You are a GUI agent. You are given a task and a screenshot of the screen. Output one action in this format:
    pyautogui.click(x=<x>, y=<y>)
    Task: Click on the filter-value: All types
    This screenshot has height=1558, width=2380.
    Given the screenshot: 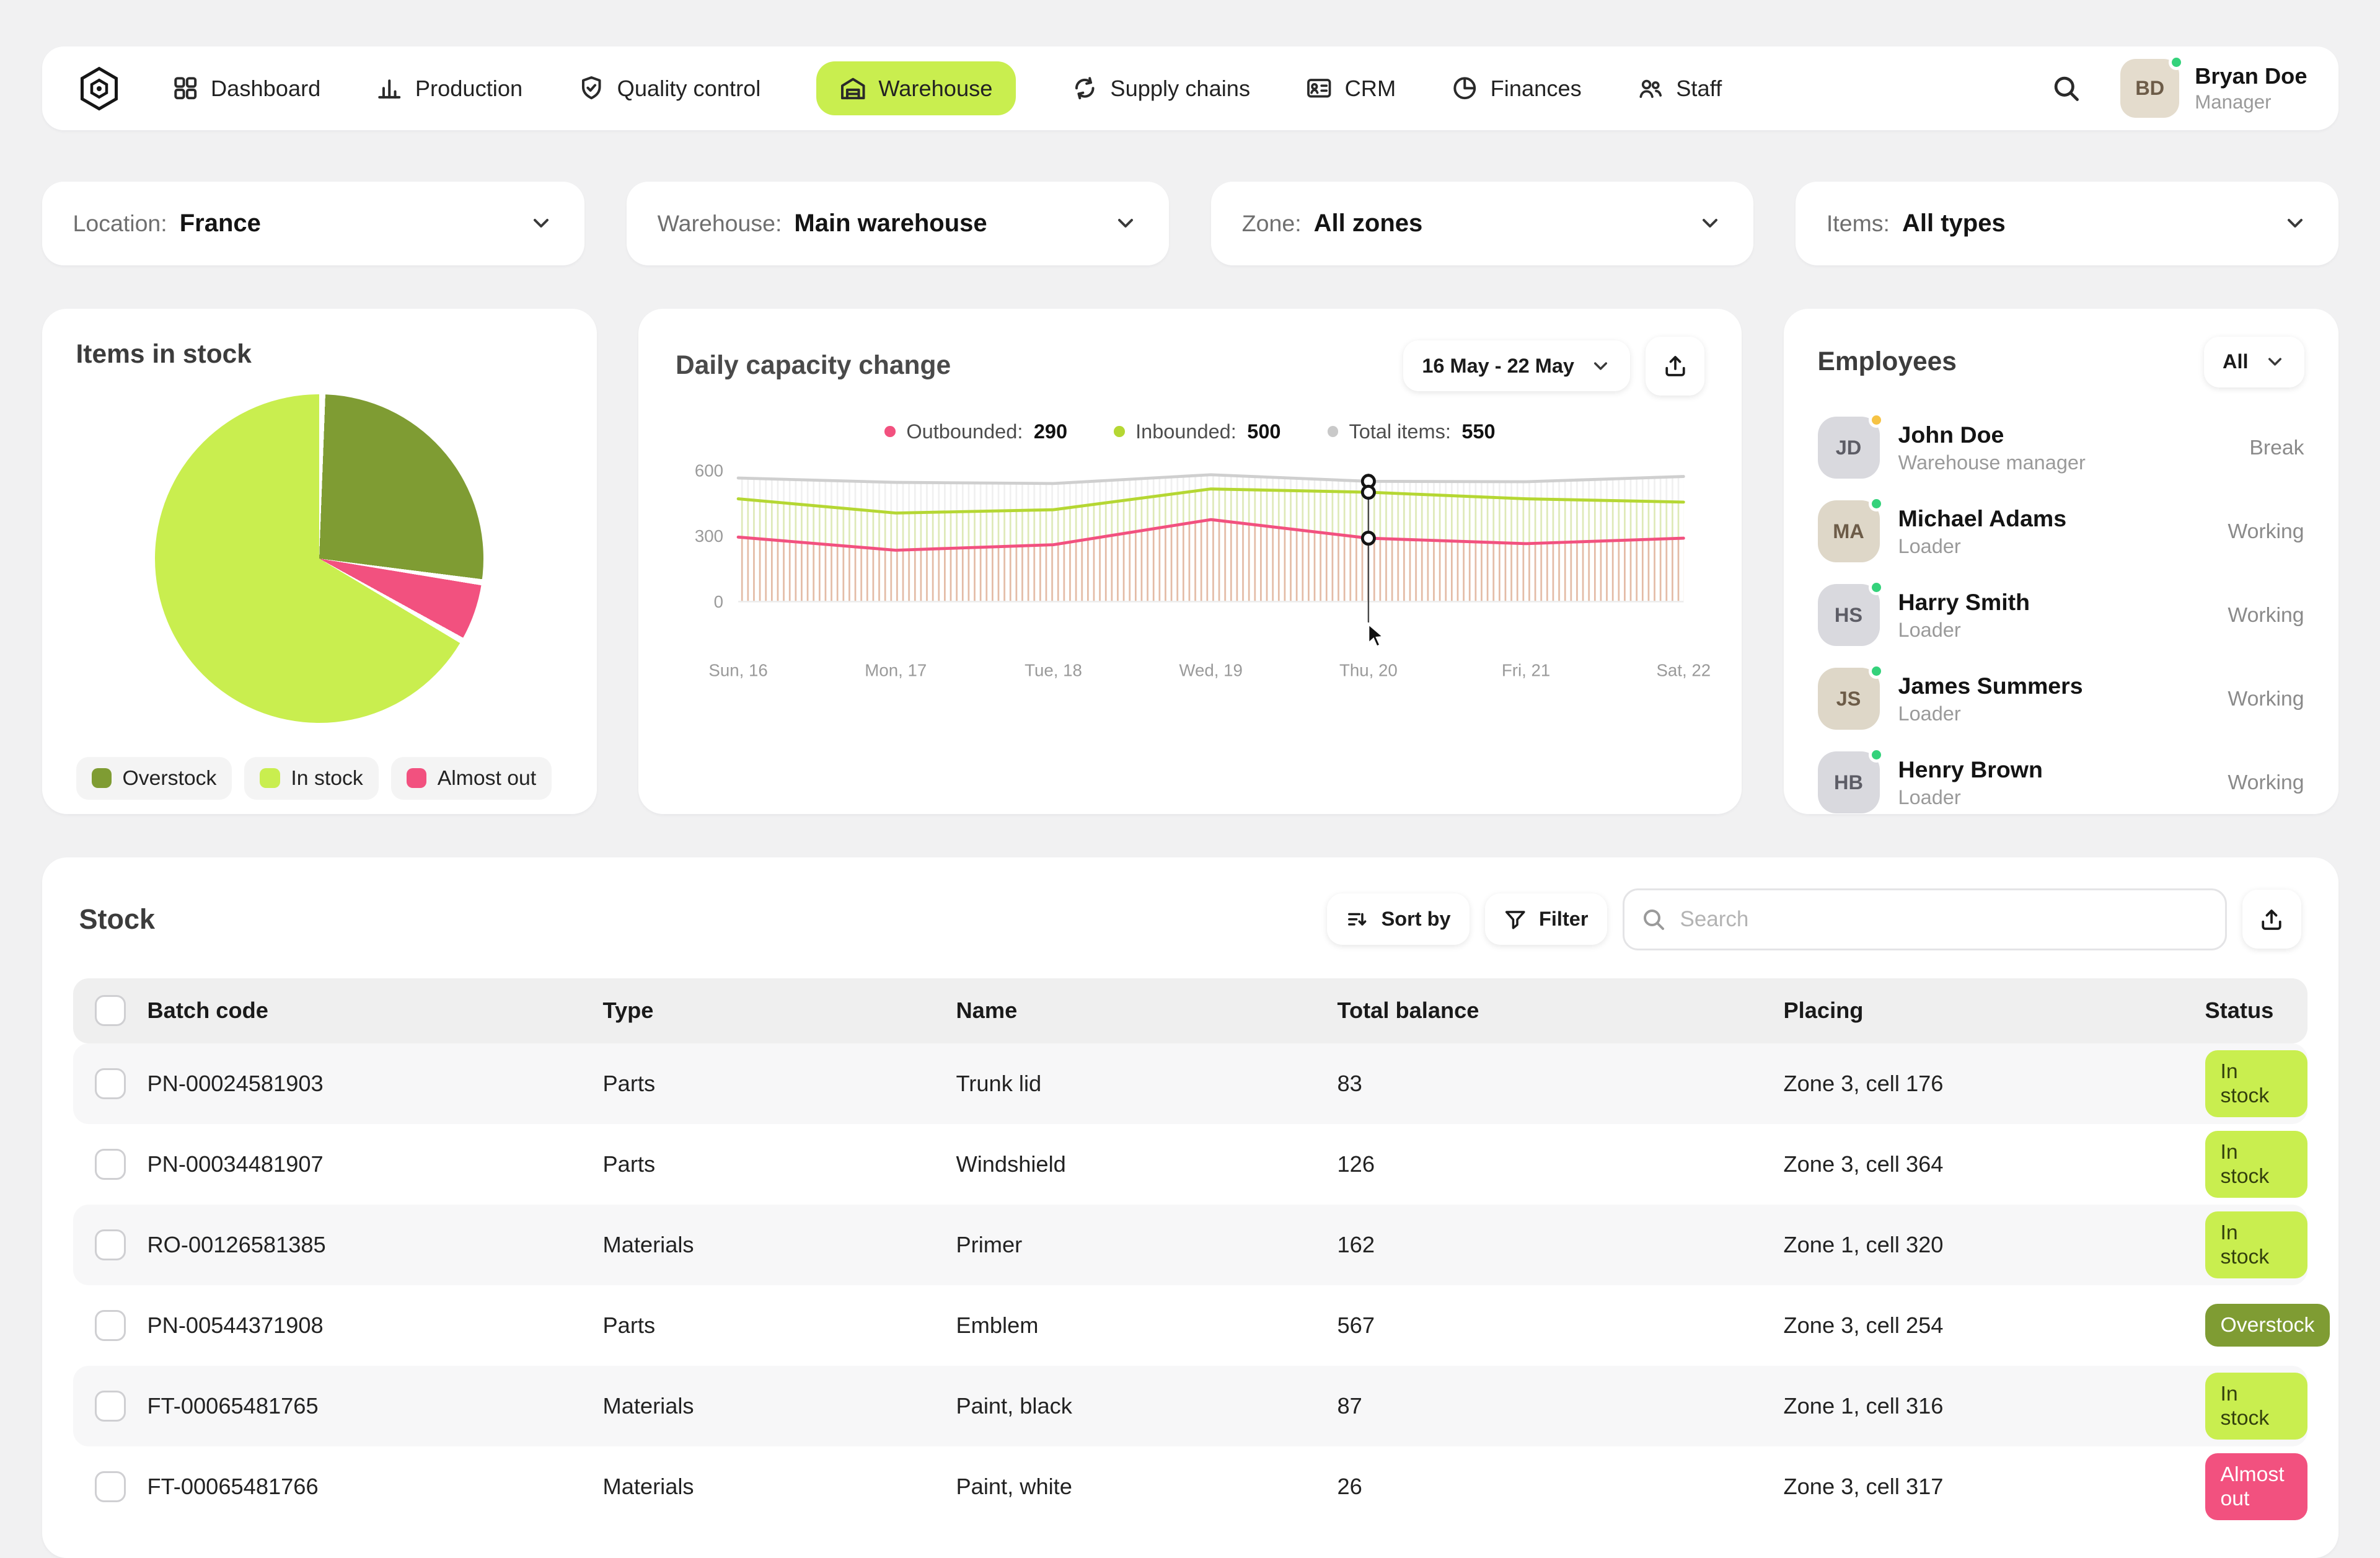 What is the action you would take?
    pyautogui.click(x=1954, y=223)
    